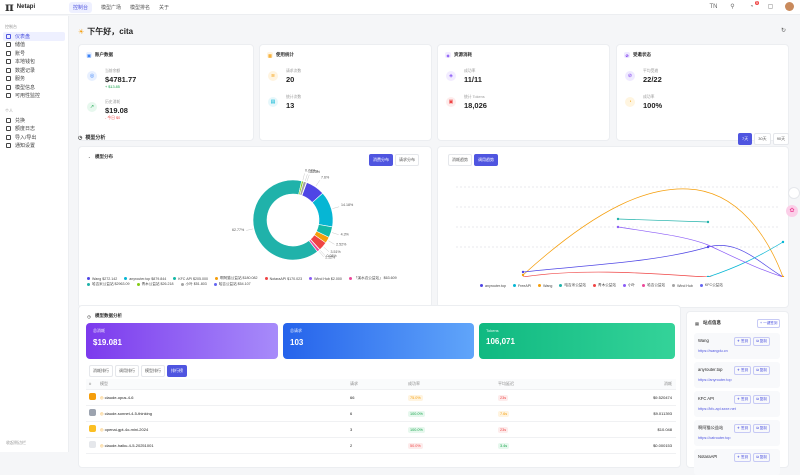  Describe the element at coordinates (781, 139) in the screenshot. I see `range-90d: 90天` at that location.